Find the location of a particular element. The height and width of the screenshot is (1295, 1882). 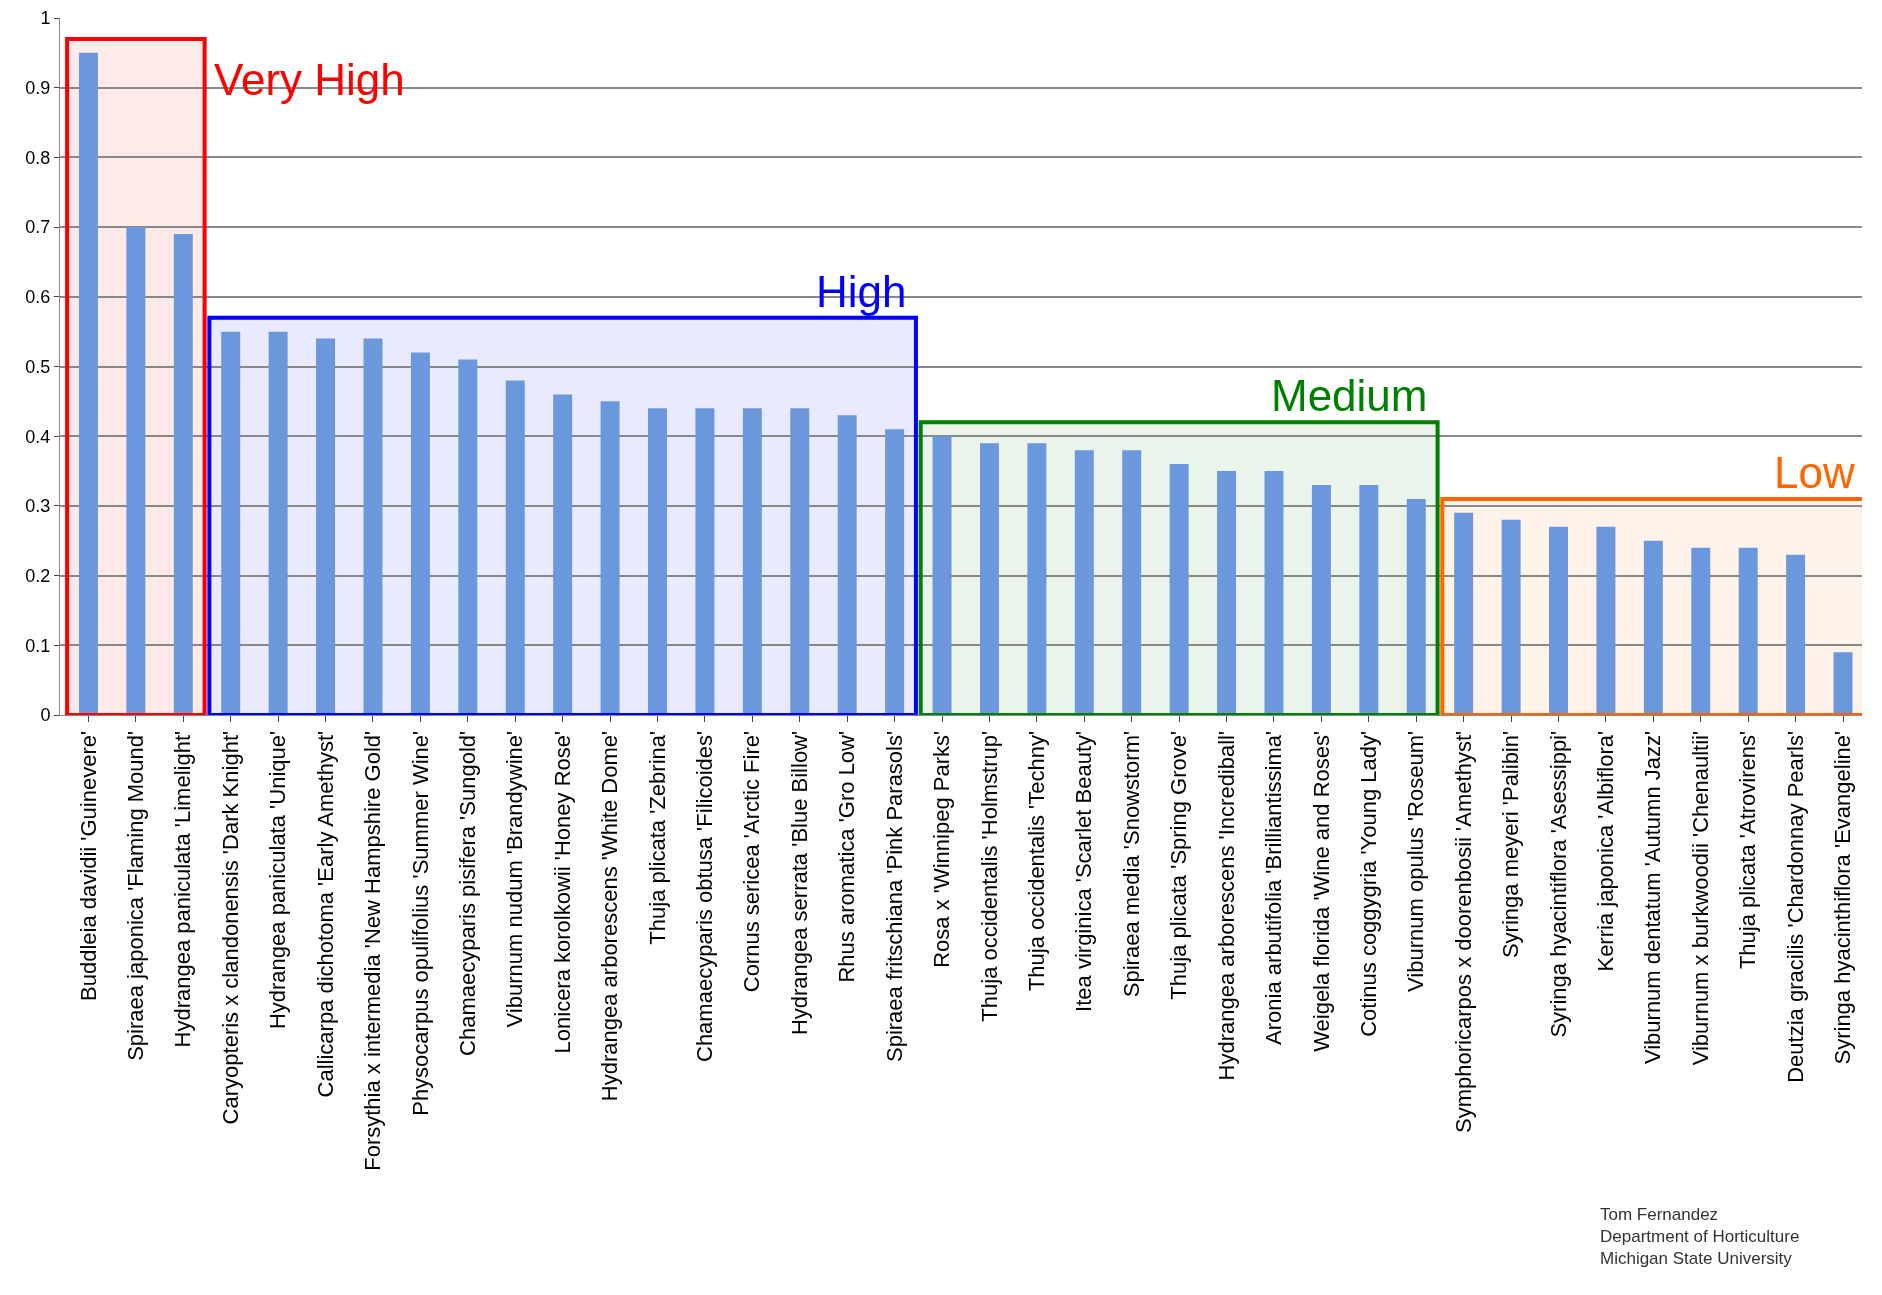

x-tick-label: Forsythia x intermedia 'New Hampshire Gold' is located at coordinates (373, 950).